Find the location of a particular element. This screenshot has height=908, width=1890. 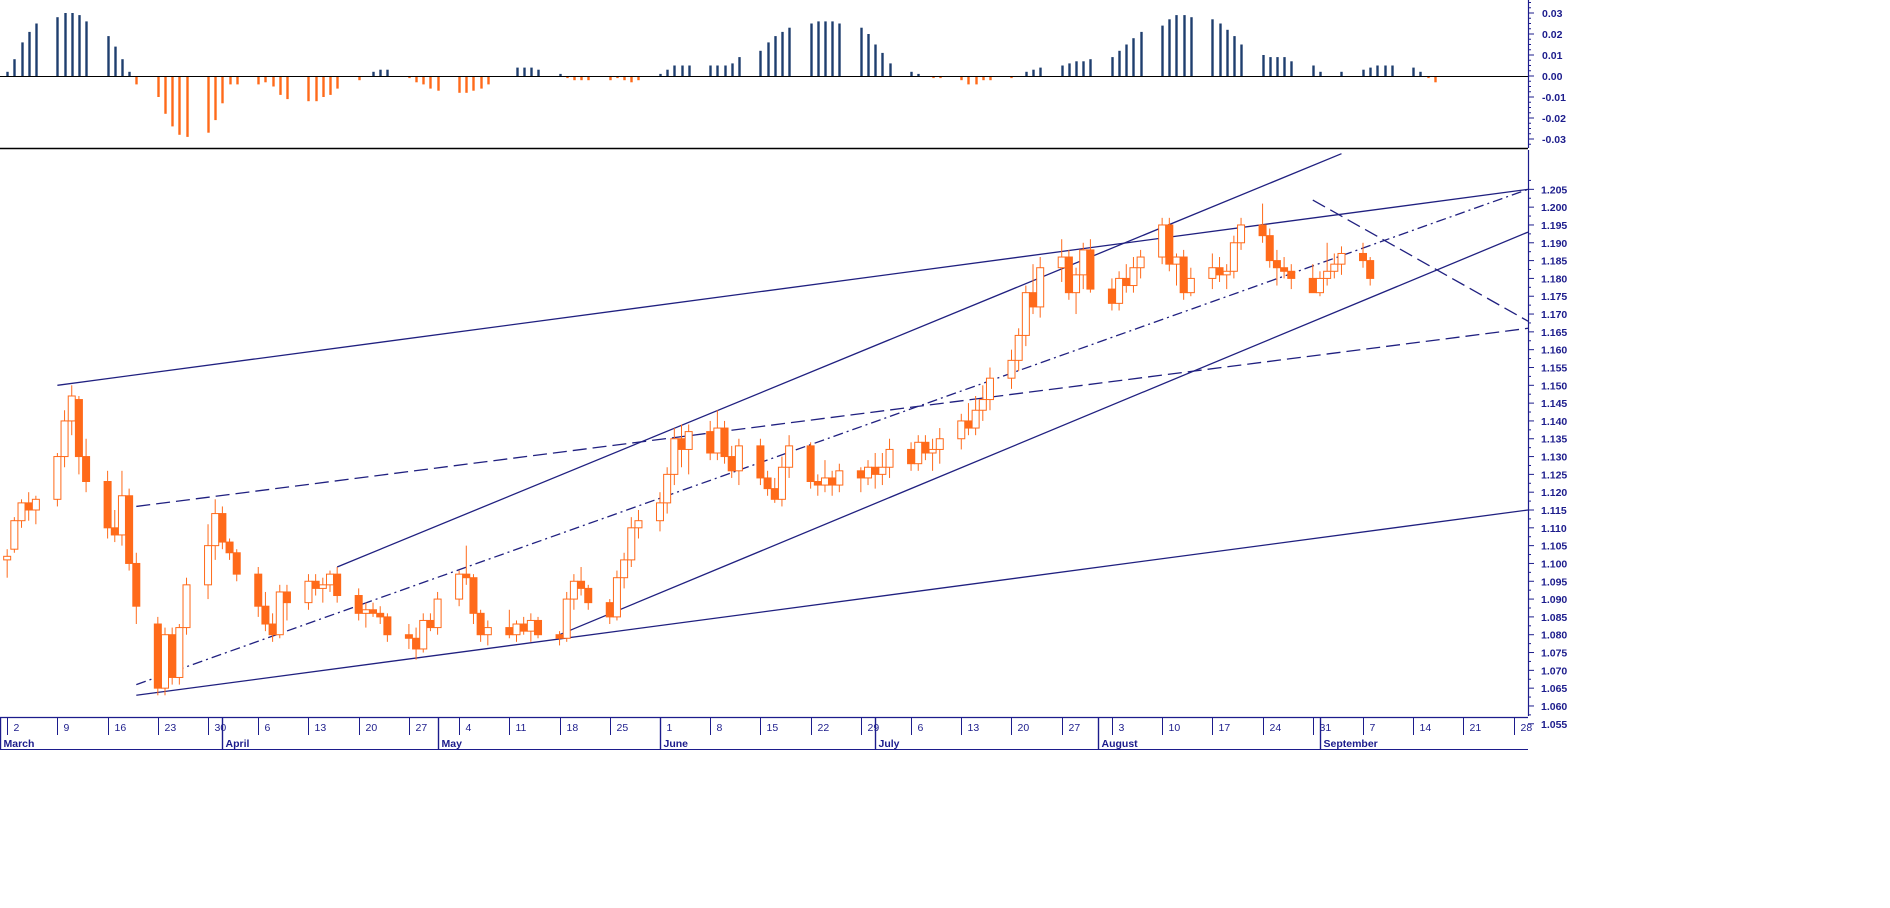

price-tick-label: 1.150 is located at coordinates (1554, 386).